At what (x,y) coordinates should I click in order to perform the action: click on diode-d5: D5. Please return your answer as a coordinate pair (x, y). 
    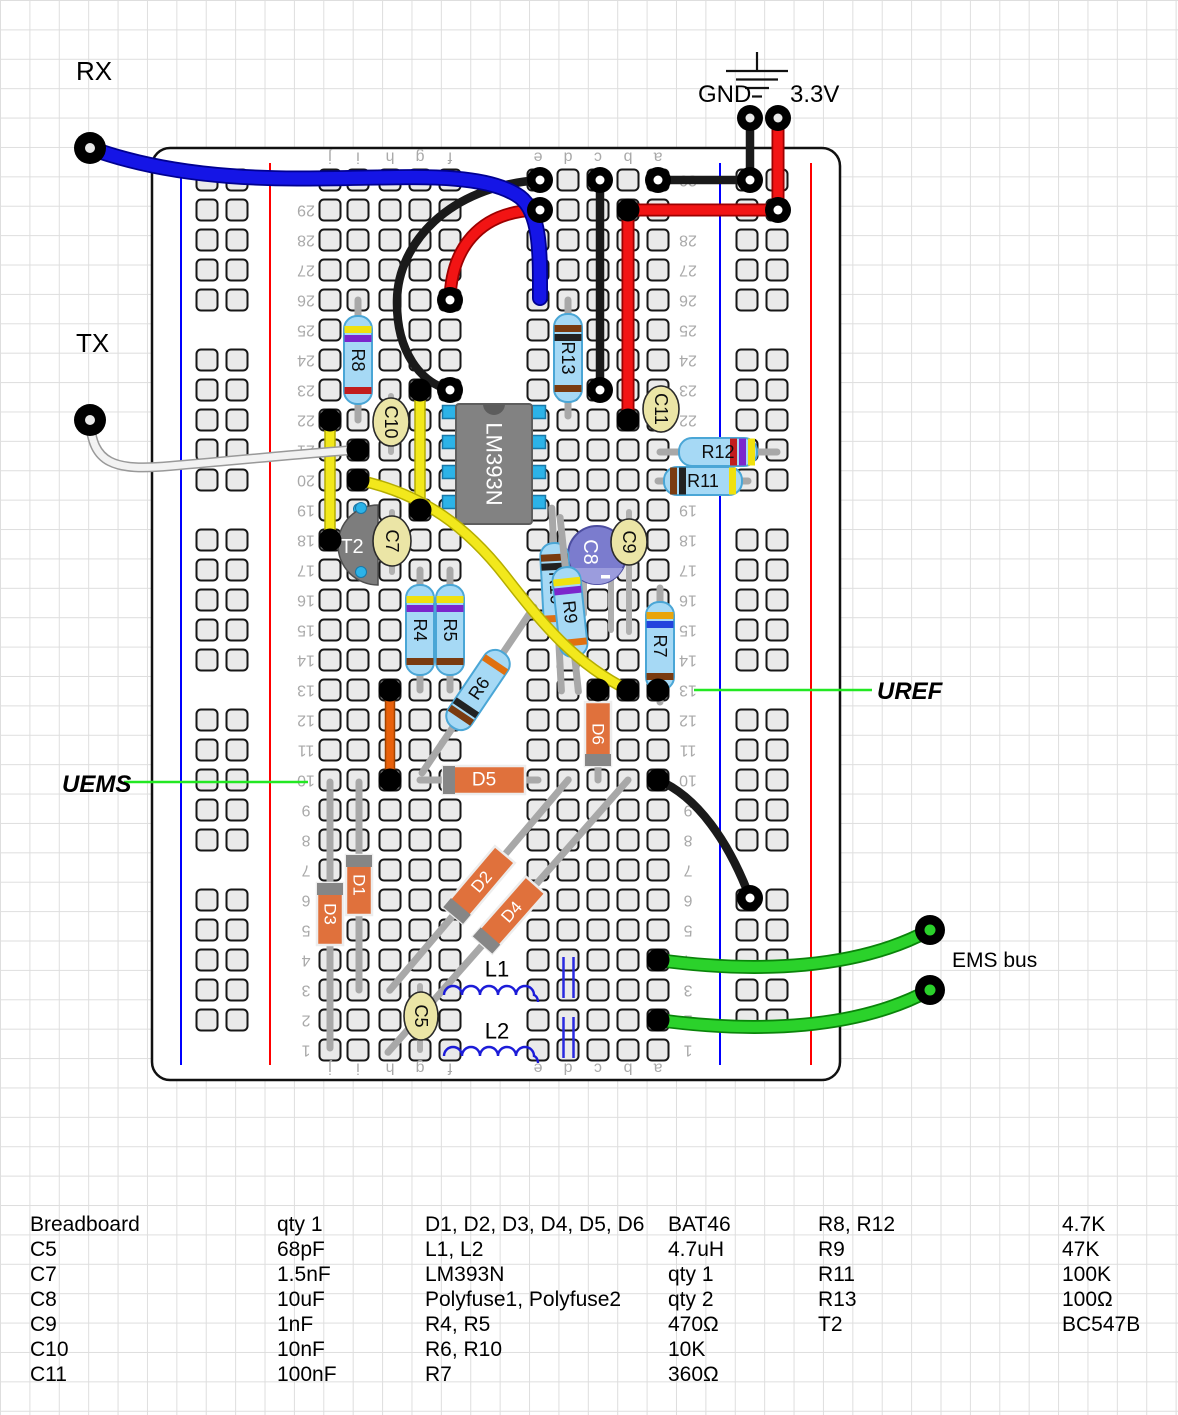
    Looking at the image, I should click on (479, 780).